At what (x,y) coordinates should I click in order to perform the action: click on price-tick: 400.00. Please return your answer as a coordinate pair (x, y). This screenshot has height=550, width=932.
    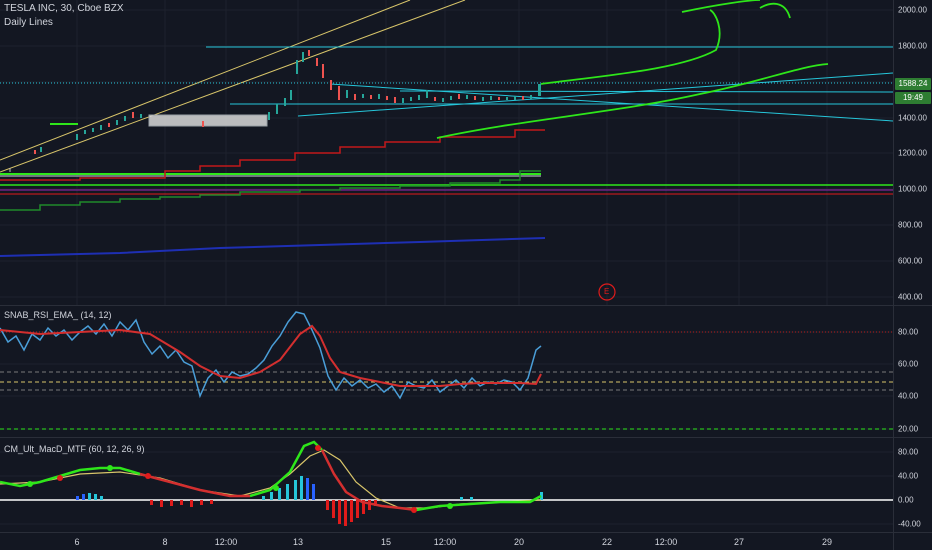
    Looking at the image, I should click on (910, 297).